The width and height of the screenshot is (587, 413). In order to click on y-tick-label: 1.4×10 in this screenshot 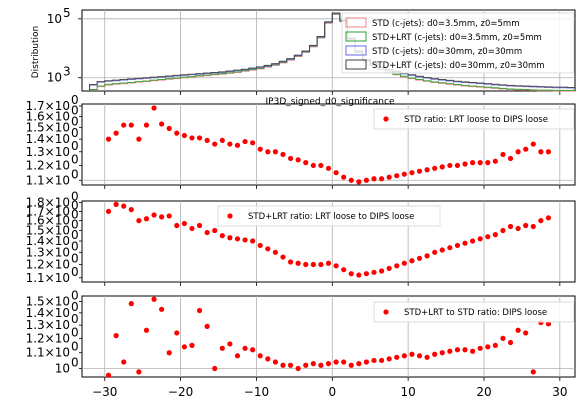, I will do `click(48, 139)`.